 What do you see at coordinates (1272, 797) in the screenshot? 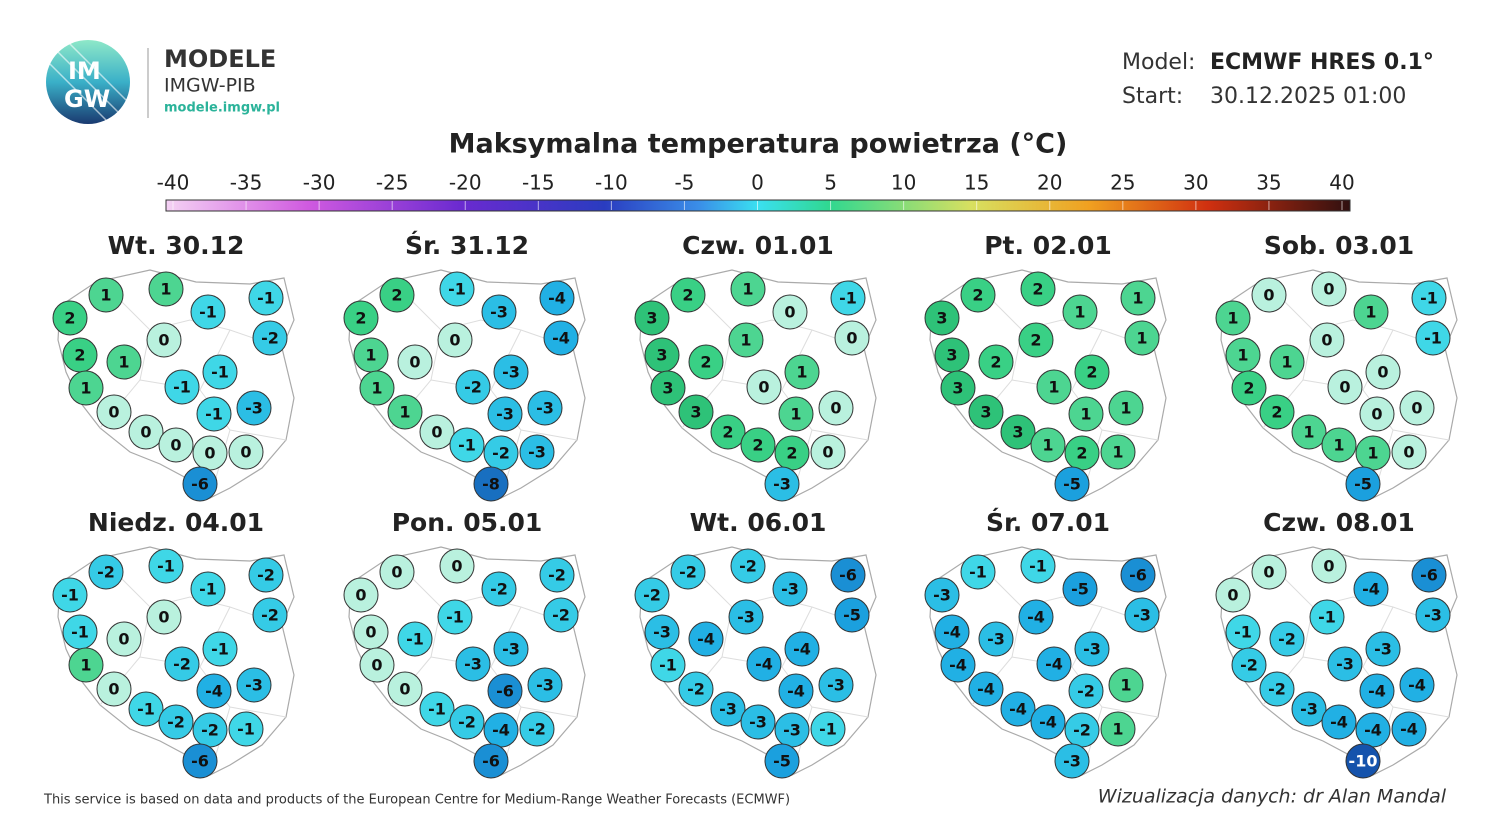
I see `credit: Wizualizacja danych: dr Alan Mandal` at bounding box center [1272, 797].